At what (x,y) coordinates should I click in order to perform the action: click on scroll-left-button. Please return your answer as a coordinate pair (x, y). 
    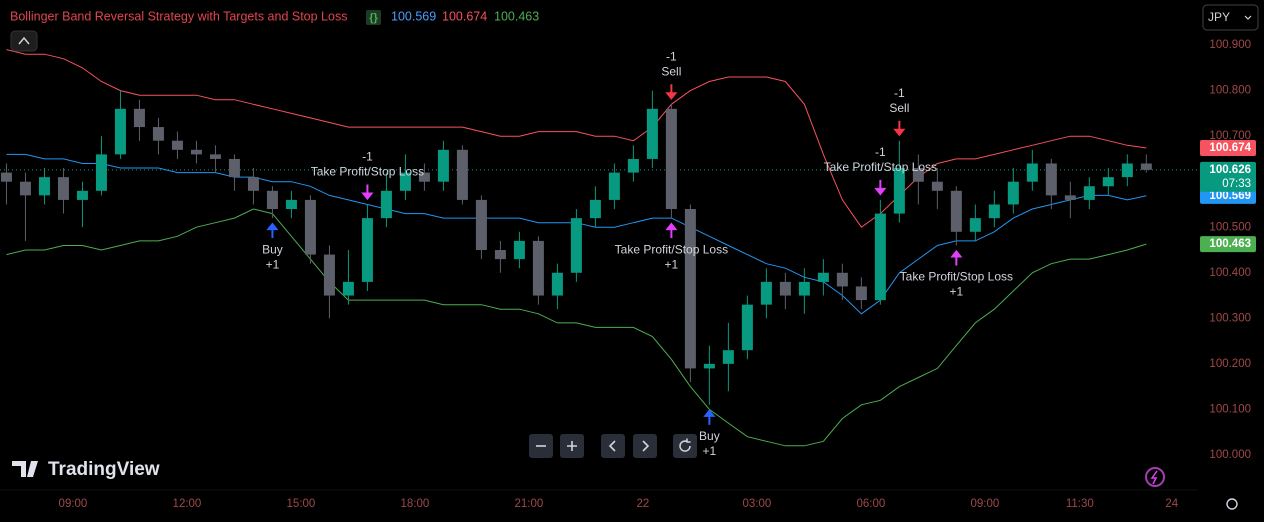
    Looking at the image, I should click on (613, 446).